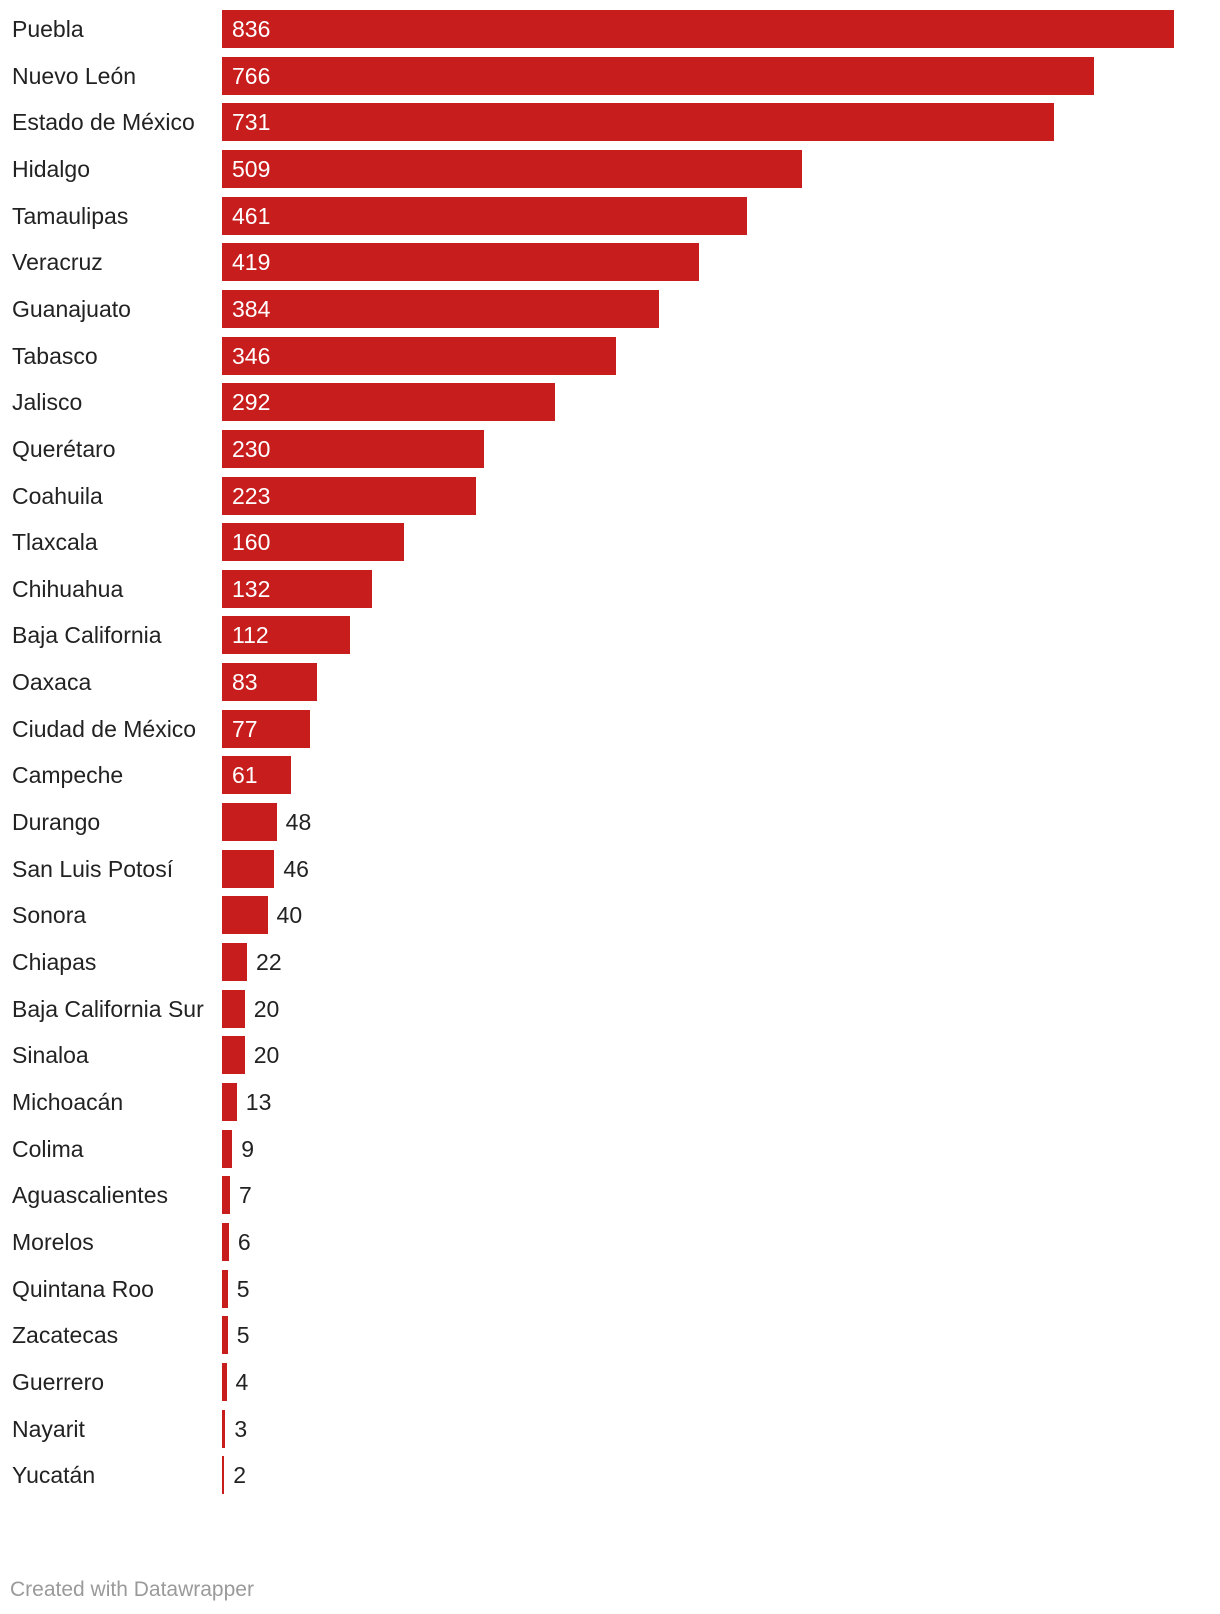  I want to click on bar-row: Tamaulipas 461, so click(610, 220).